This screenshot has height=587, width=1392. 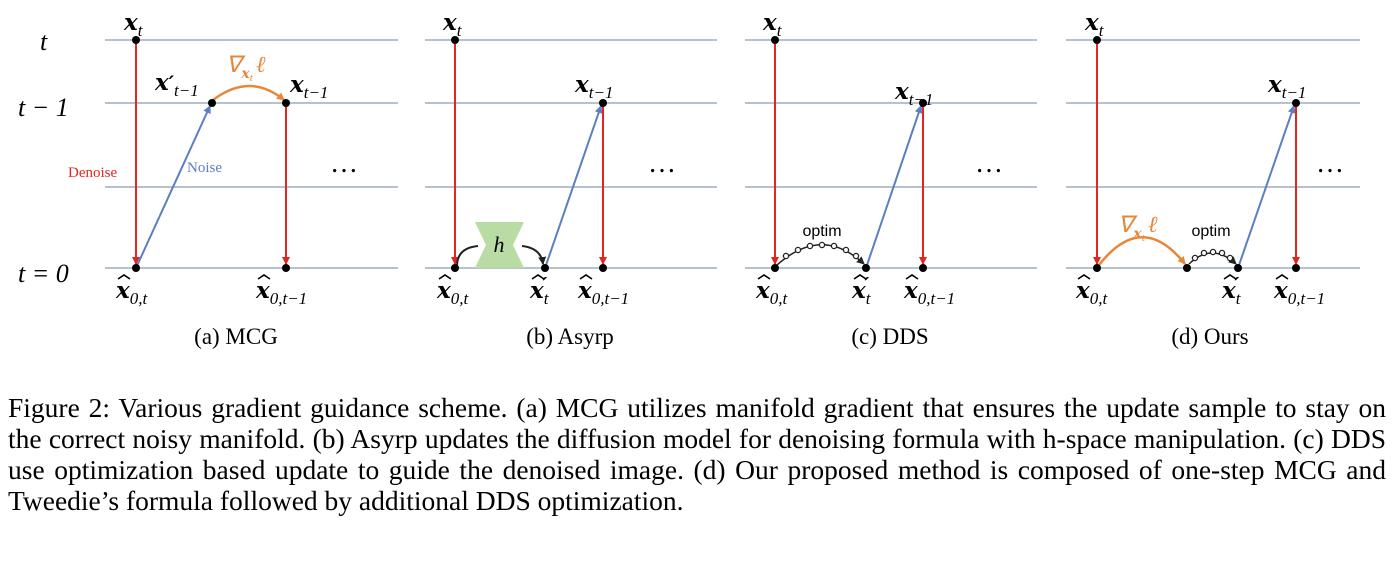 I want to click on symbol-x-prime-t-minus-1: x′t−1, so click(x=176, y=84).